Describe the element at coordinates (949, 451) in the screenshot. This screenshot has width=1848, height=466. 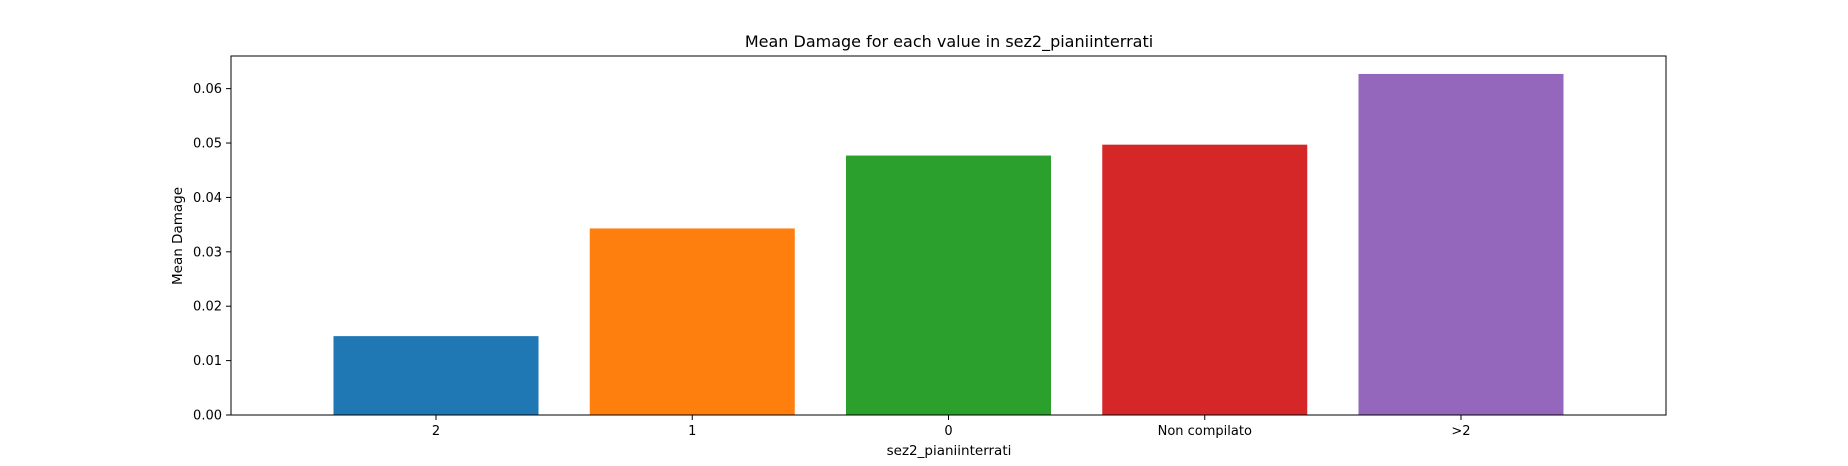
I see `x-axis-label: sez2_pianiinterrati` at that location.